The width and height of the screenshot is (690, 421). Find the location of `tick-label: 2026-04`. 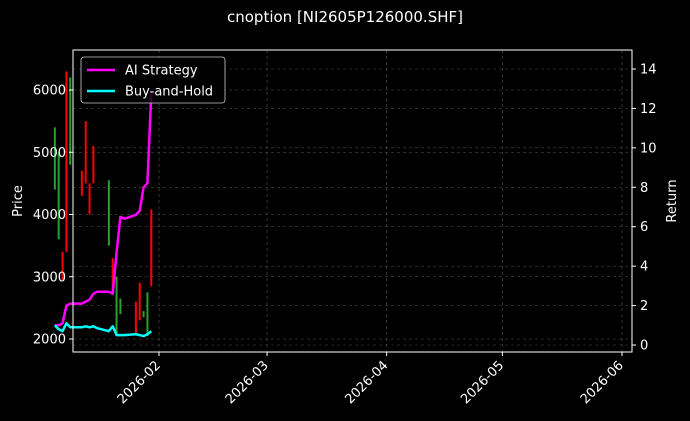

tick-label: 2026-04 is located at coordinates (366, 382).